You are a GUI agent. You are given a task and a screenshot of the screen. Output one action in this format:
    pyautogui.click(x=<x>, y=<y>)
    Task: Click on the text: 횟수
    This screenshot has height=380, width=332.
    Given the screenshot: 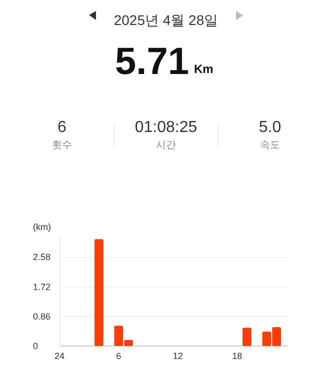 What is the action you would take?
    pyautogui.click(x=62, y=145)
    